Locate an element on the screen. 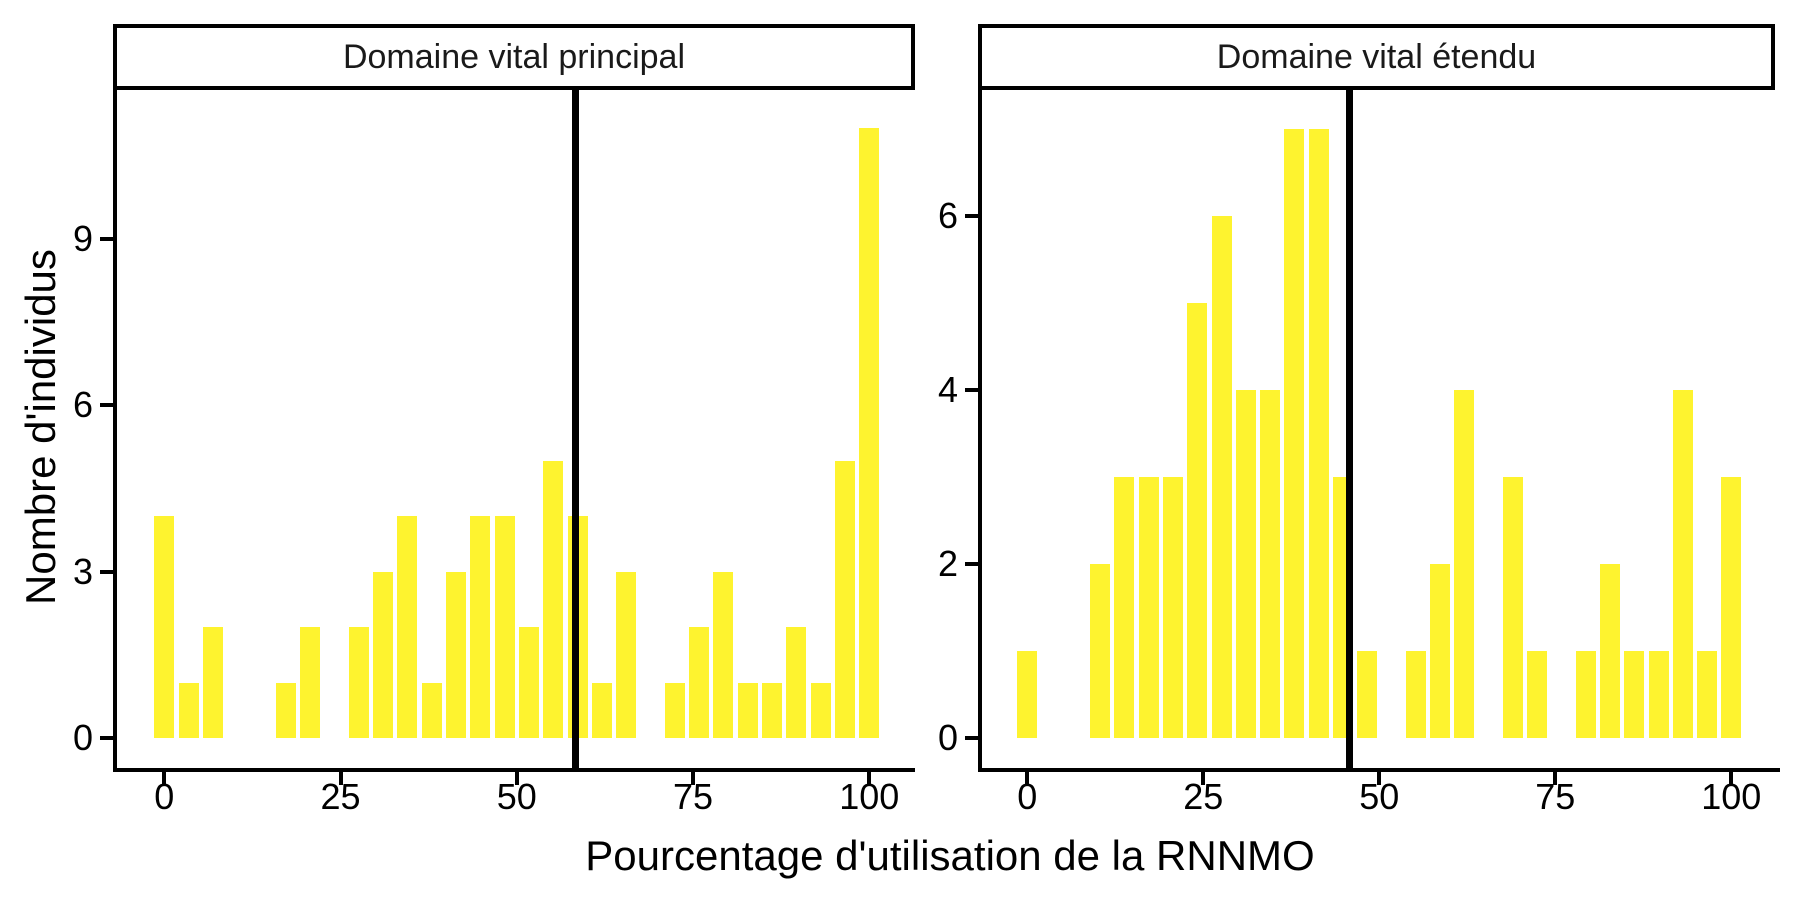 The height and width of the screenshot is (900, 1800). facet-strip-label: Domaine vital étendu is located at coordinates (1376, 56).